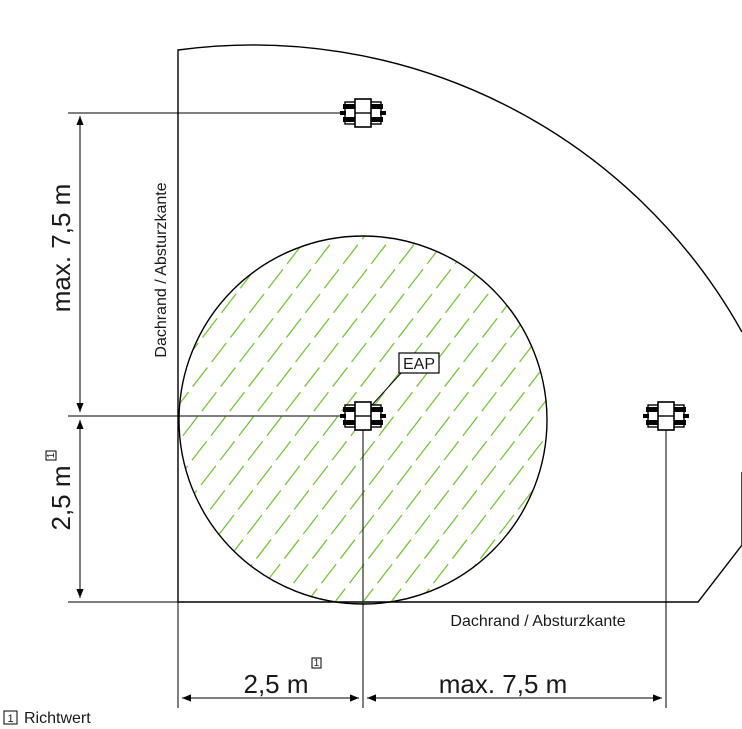 The height and width of the screenshot is (729, 742). What do you see at coordinates (503, 684) in the screenshot?
I see `label-horizontal-max: max. 7,5 m` at bounding box center [503, 684].